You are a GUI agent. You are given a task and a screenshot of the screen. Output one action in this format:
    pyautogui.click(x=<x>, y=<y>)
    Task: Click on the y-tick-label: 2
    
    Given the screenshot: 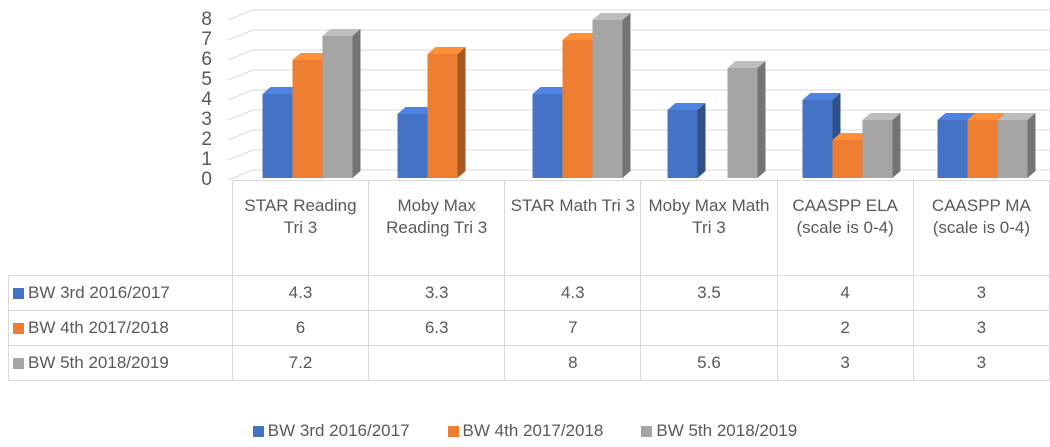 What is the action you would take?
    pyautogui.click(x=206, y=139)
    